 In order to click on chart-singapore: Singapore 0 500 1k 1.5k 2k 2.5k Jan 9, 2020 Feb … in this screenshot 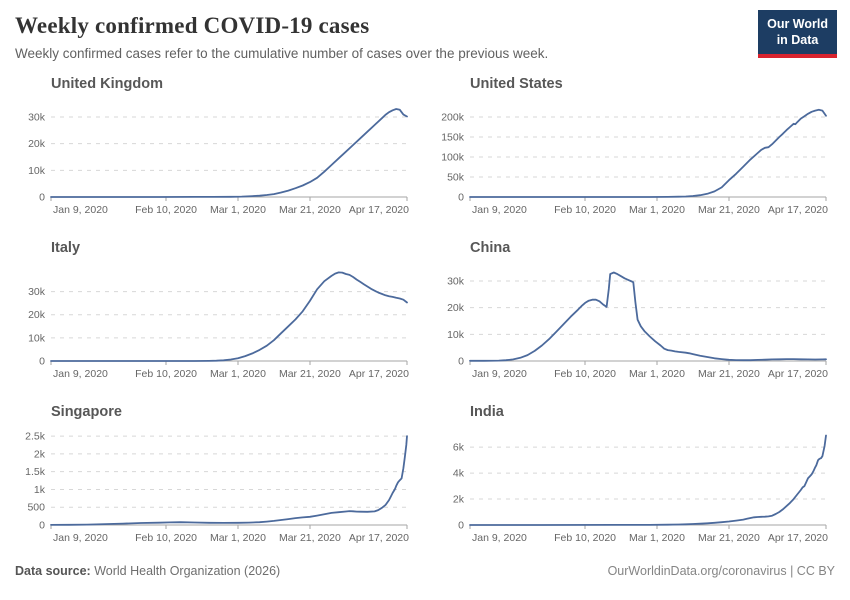, I will do `click(215, 475)`.